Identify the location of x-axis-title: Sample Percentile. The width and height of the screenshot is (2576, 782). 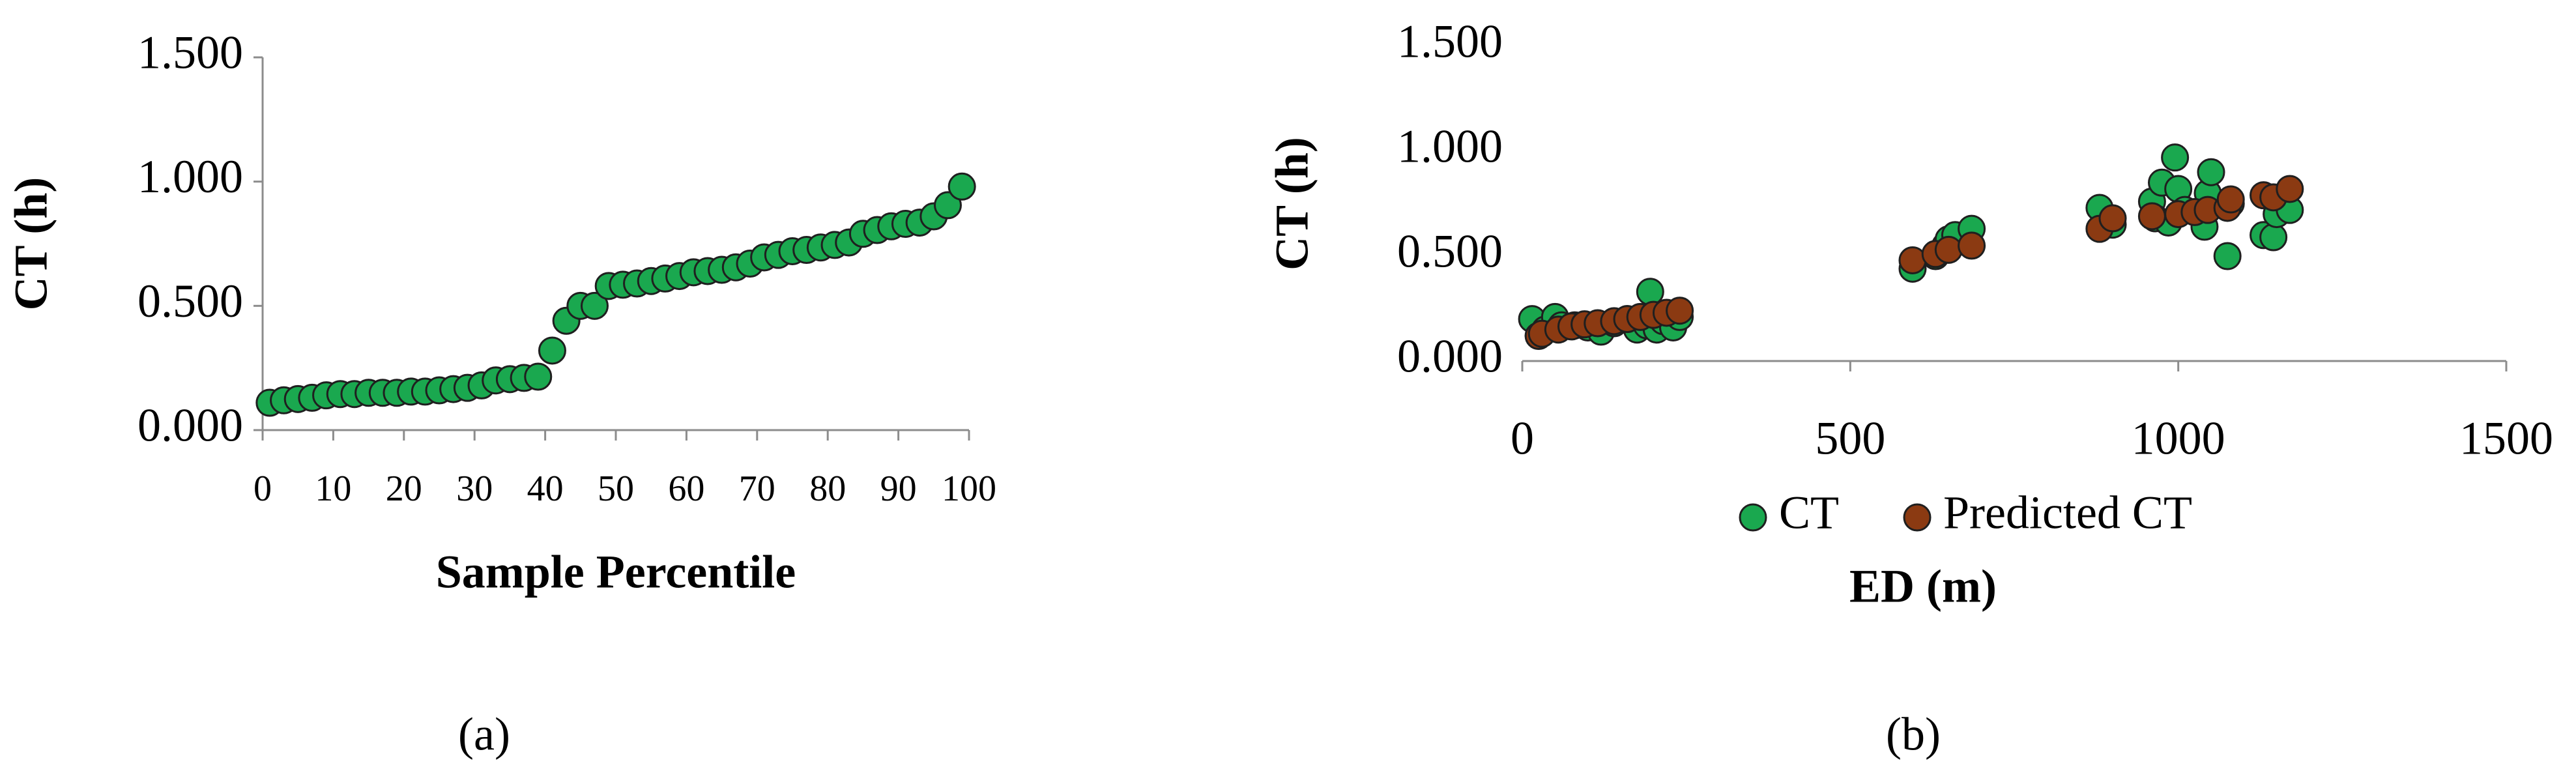
(616, 572).